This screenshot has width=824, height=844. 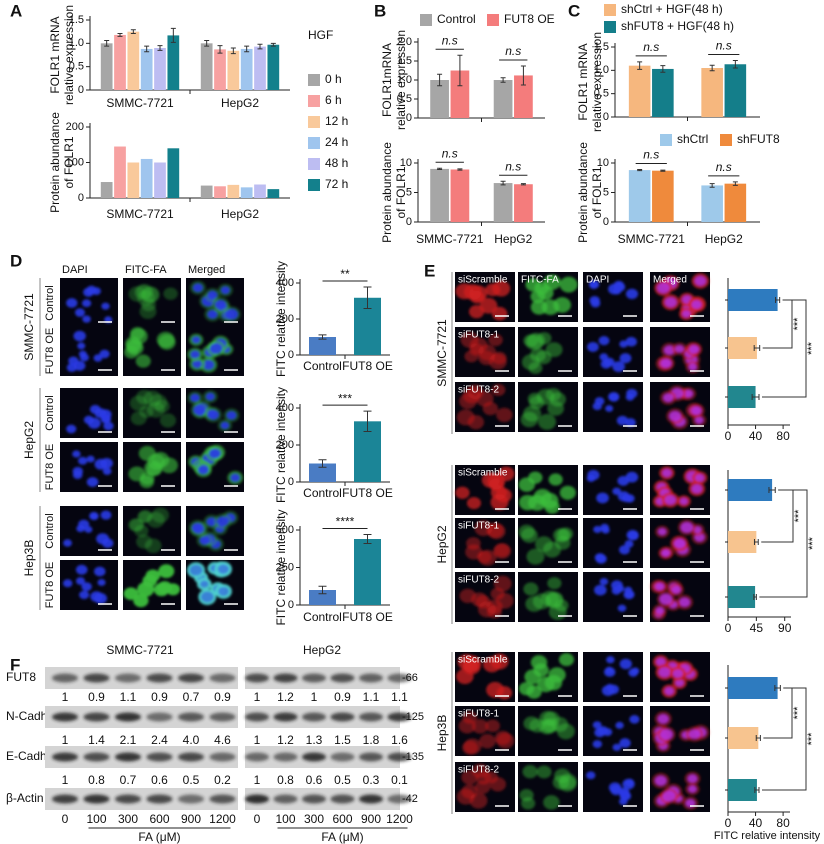 What do you see at coordinates (257, 819) in the screenshot?
I see `dose-label: 0` at bounding box center [257, 819].